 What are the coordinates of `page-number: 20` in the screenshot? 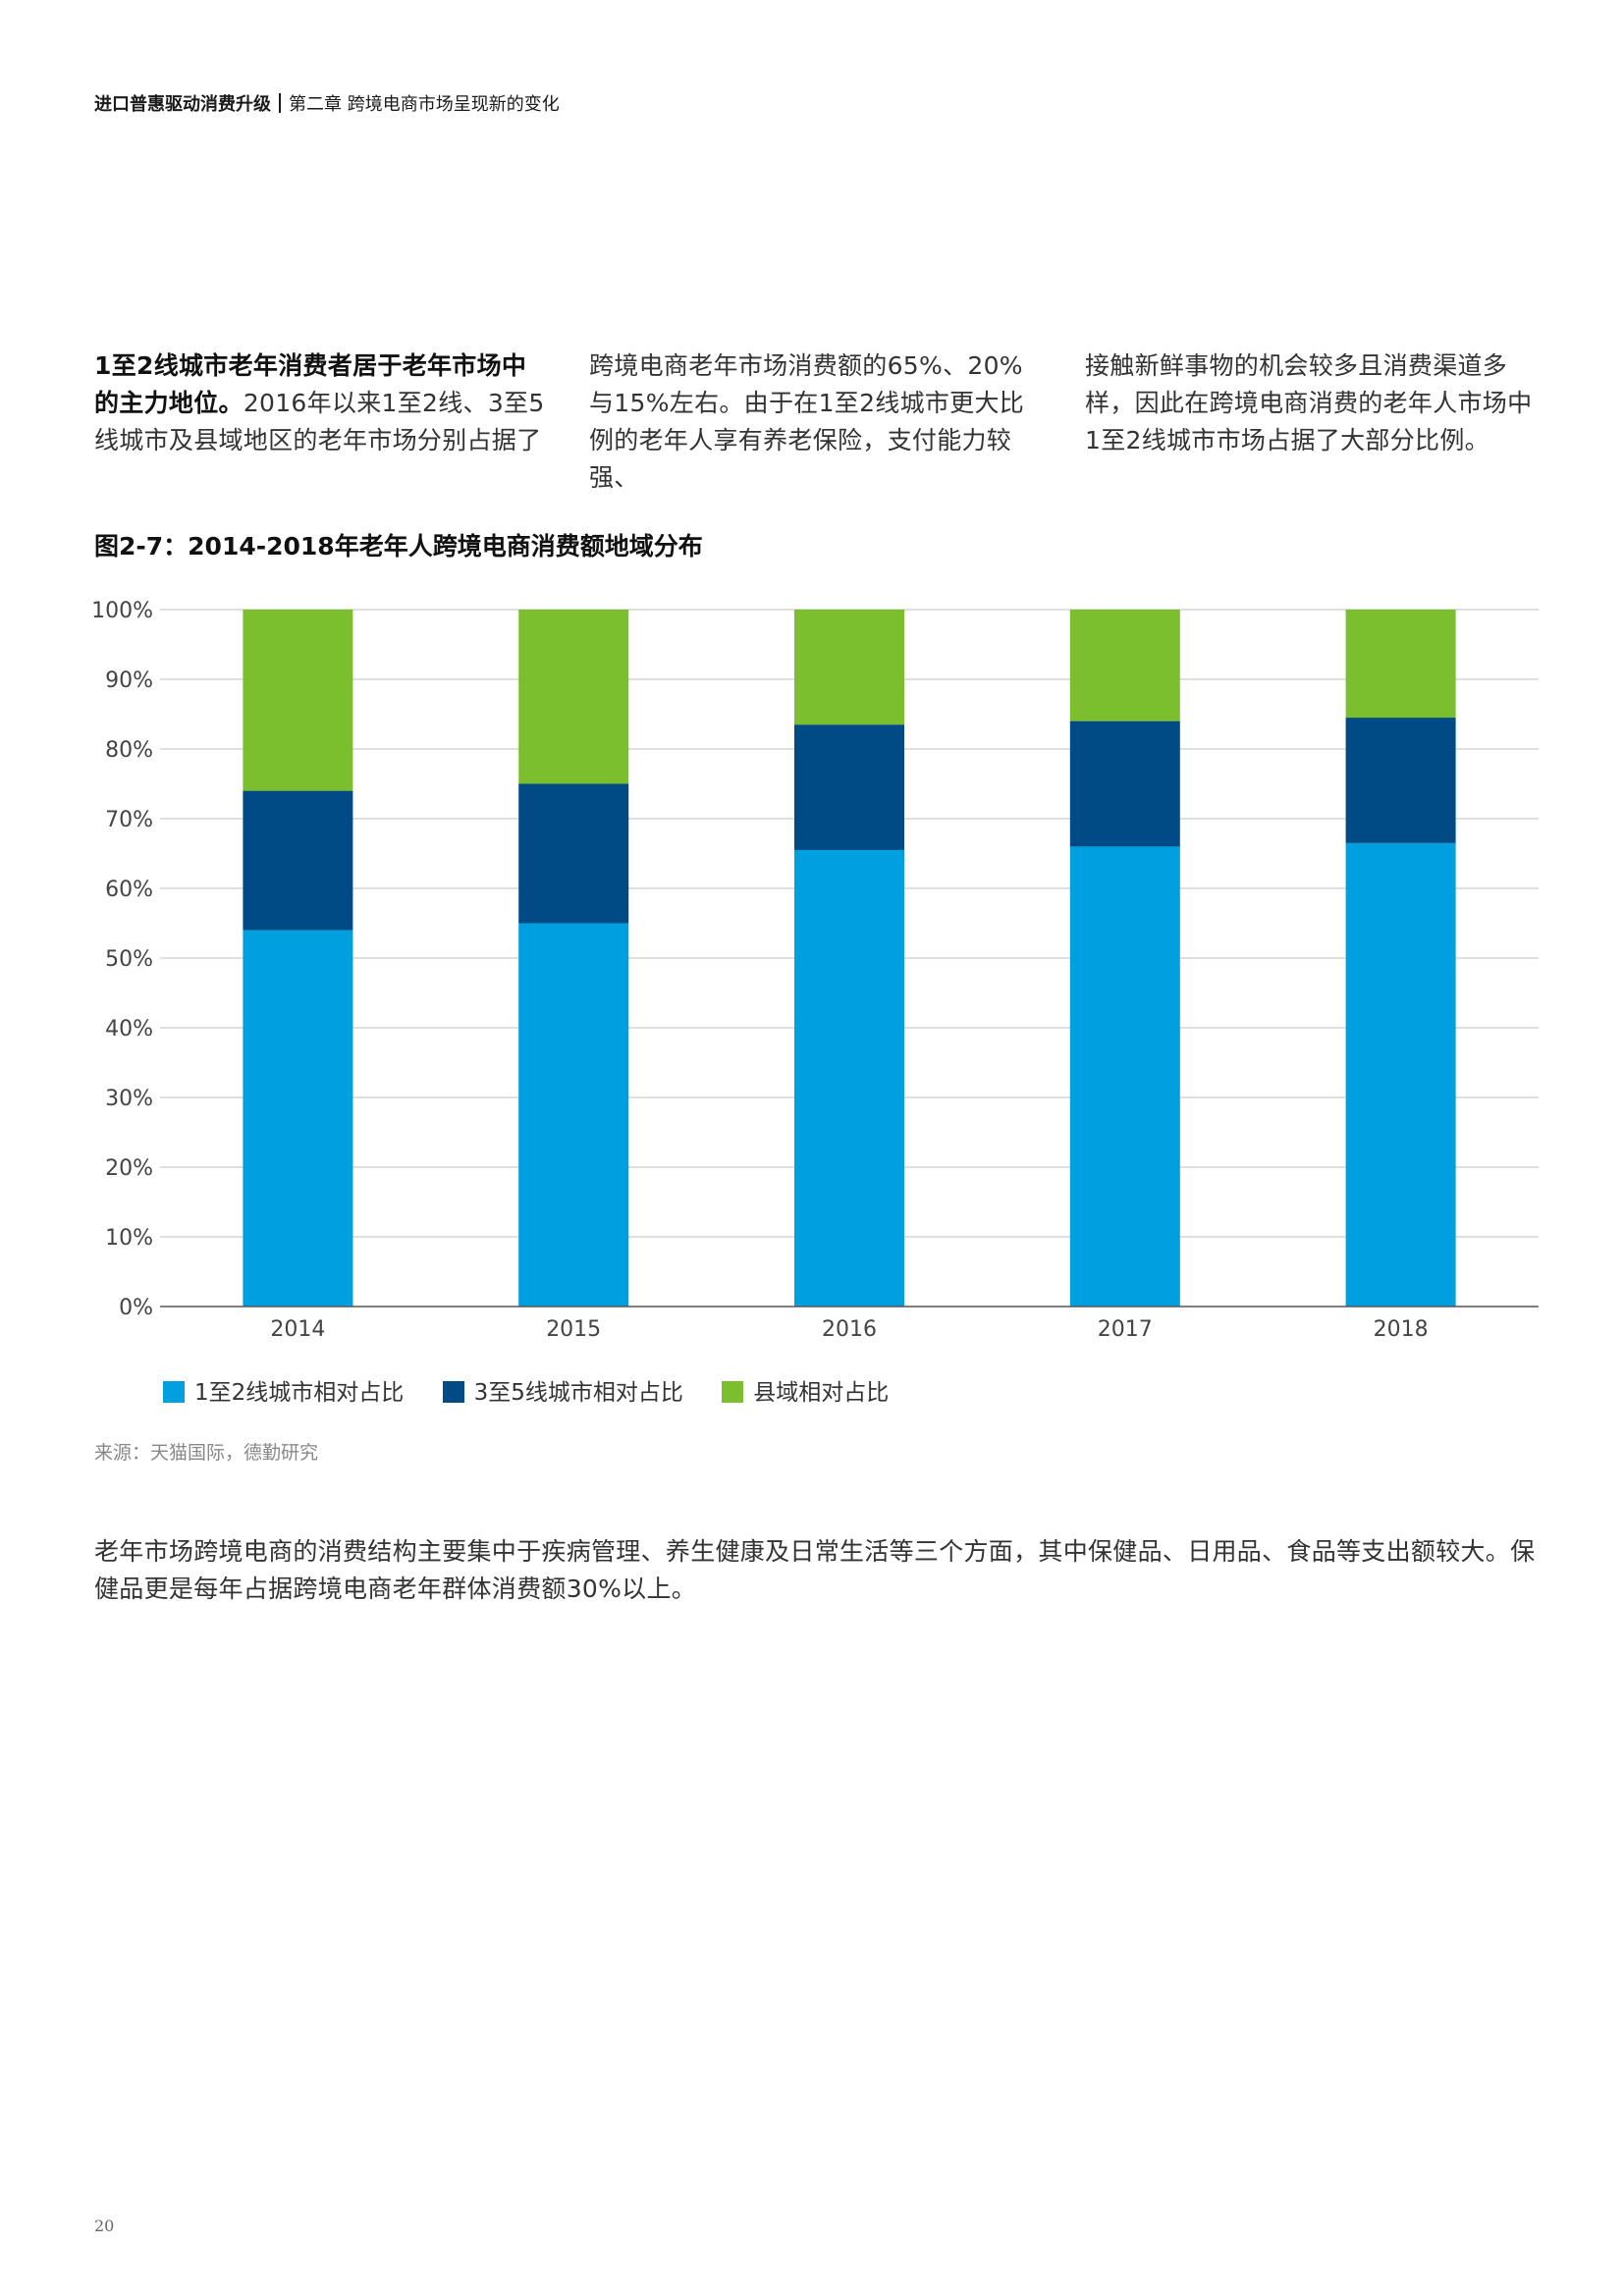 It's located at (104, 2225).